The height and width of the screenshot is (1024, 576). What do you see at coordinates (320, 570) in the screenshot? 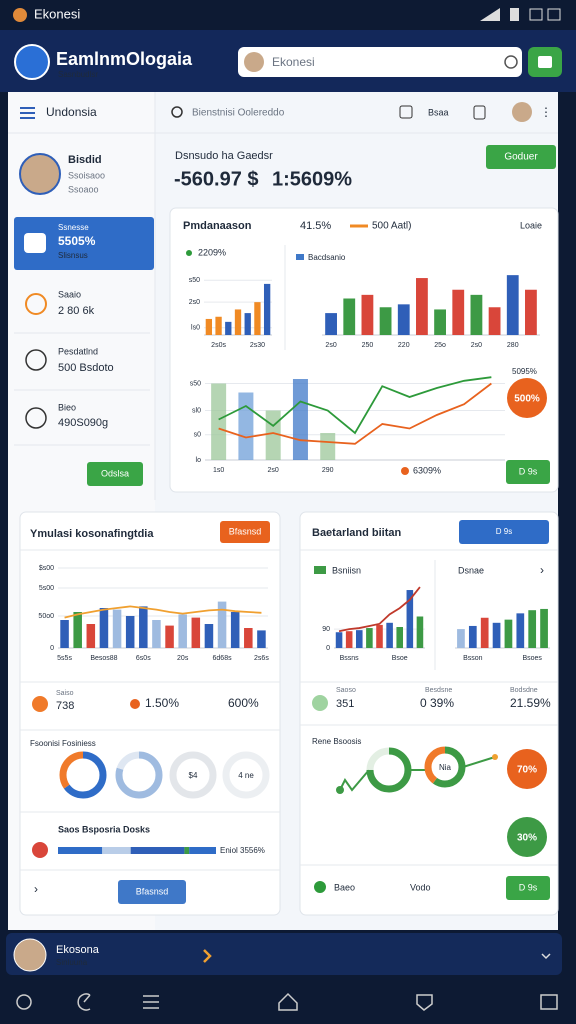
I see `legend-swatch` at bounding box center [320, 570].